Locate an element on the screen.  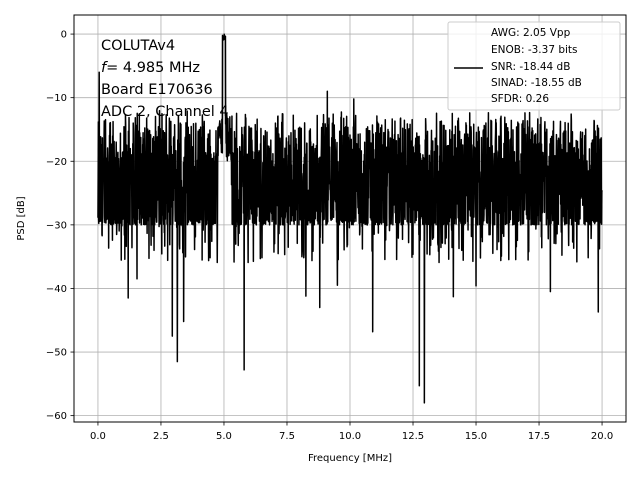
annotation-frequency-value: = 4.985 MHz is located at coordinates (153, 68).